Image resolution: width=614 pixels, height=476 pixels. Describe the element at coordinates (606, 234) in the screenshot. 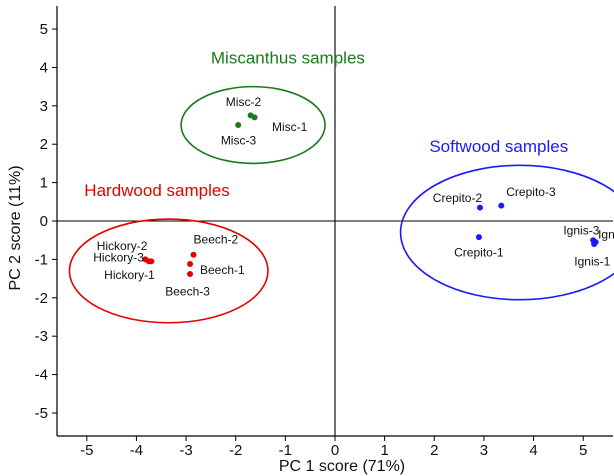

I see `point-label: Ignis-2` at that location.